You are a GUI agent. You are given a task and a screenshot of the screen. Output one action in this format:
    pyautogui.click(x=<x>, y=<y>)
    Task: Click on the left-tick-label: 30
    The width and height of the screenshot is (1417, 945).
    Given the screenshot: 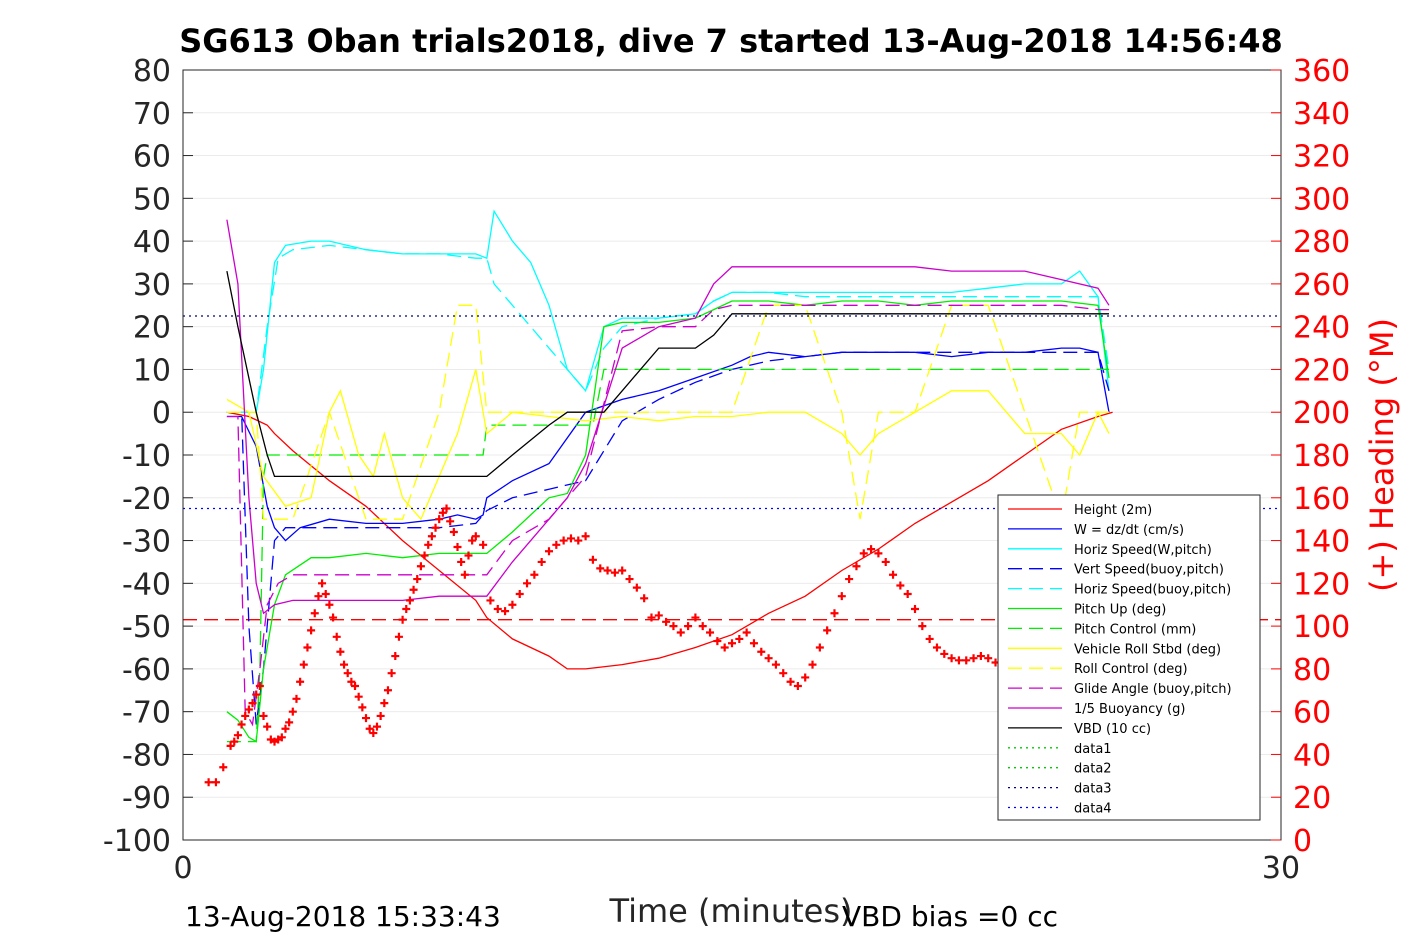 What is the action you would take?
    pyautogui.click(x=152, y=285)
    